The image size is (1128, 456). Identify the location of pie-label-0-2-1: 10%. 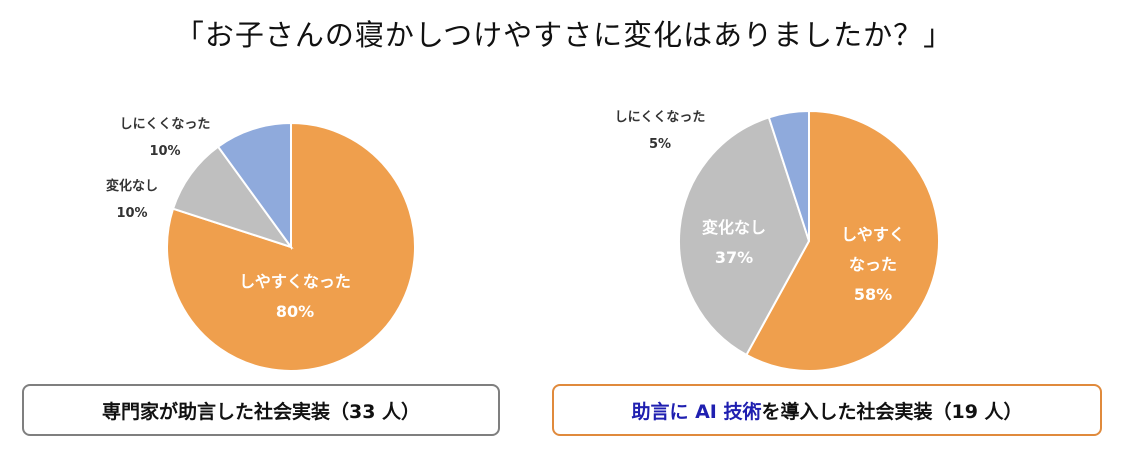
(164, 151).